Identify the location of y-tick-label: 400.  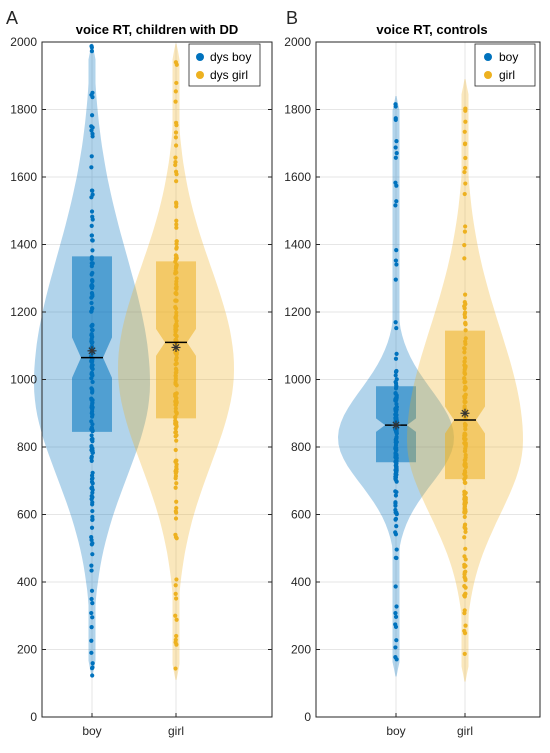
(27, 582).